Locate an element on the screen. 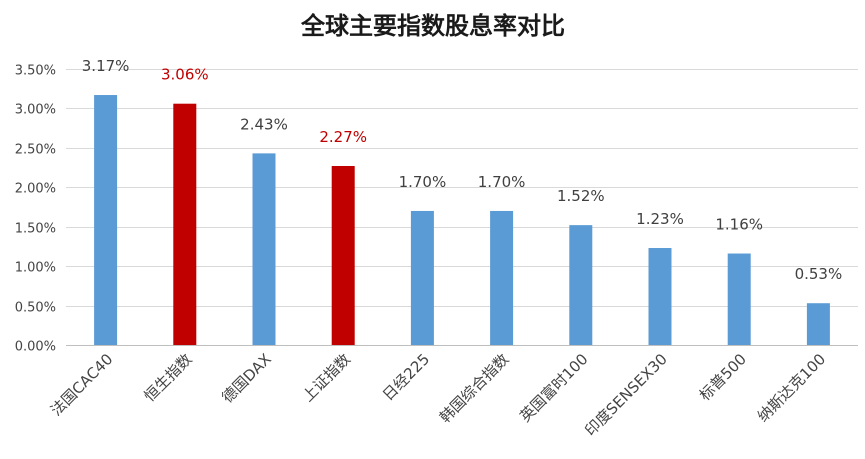 The width and height of the screenshot is (865, 459). y-tick-label: 1.50% is located at coordinates (35, 229).